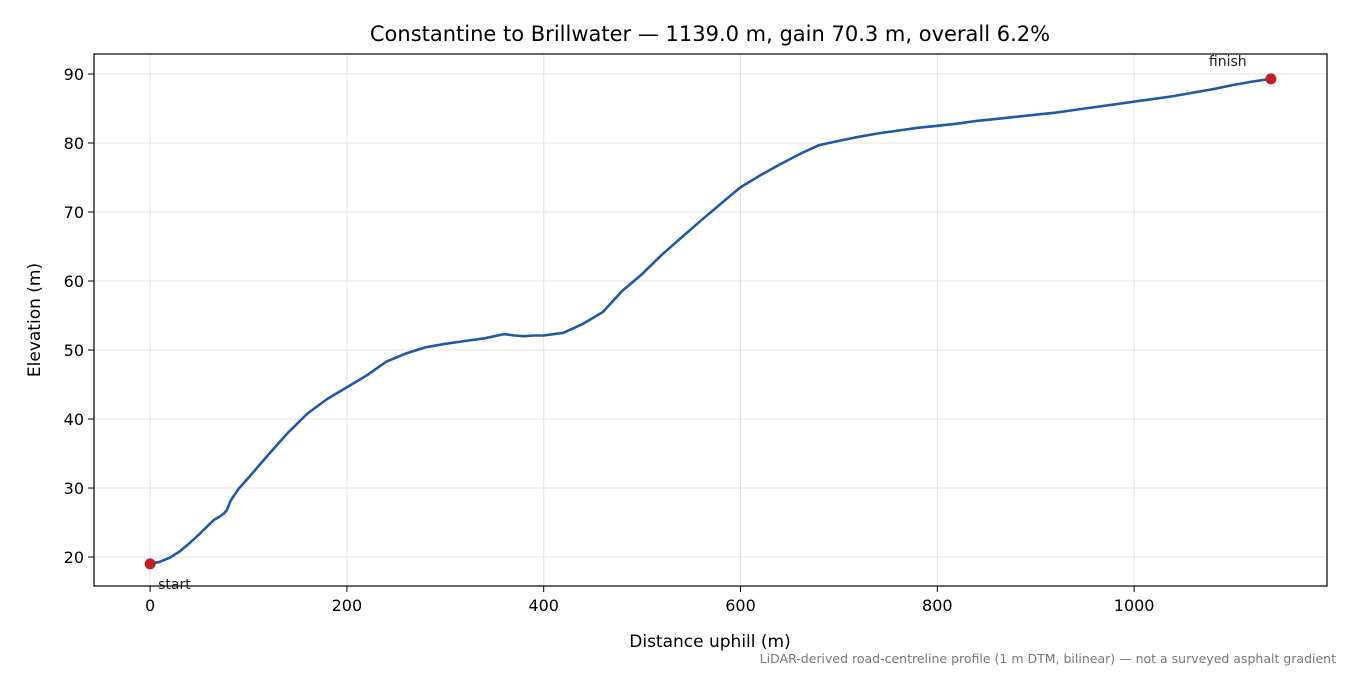 The width and height of the screenshot is (1350, 675). I want to click on x-tick-label: 0, so click(150, 605).